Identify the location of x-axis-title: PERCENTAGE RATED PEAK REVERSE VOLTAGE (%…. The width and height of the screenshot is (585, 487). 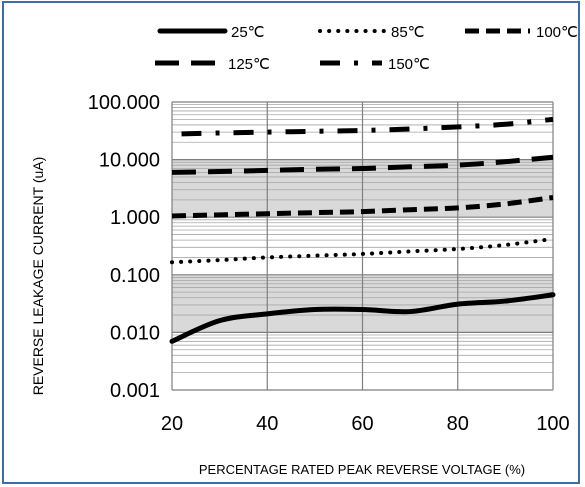
(362, 469).